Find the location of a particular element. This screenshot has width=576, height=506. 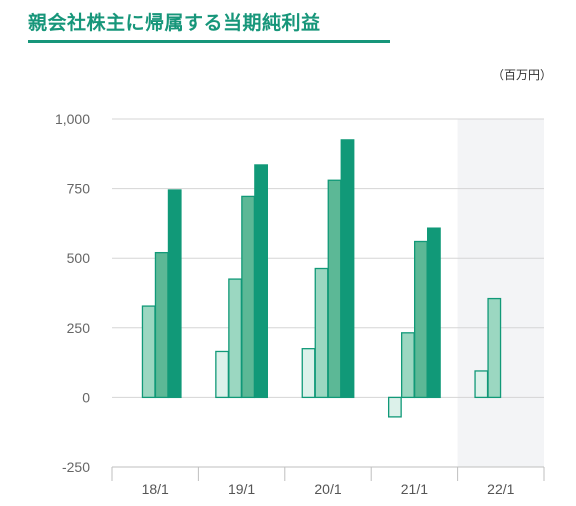

x-tick-label: 19/1 is located at coordinates (241, 489).